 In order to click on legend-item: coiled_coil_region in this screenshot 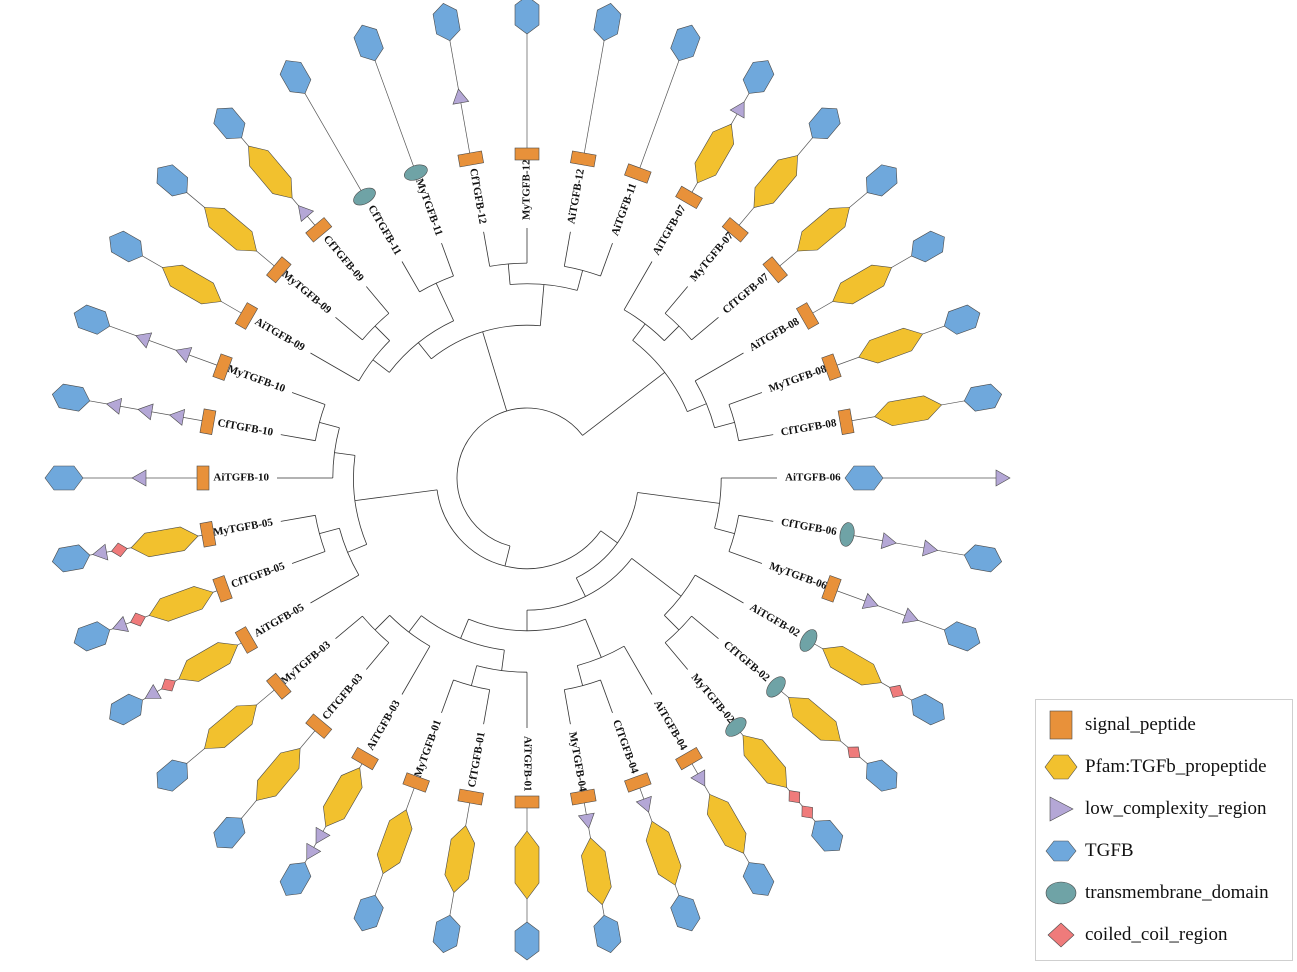, I will do `click(1164, 935)`.